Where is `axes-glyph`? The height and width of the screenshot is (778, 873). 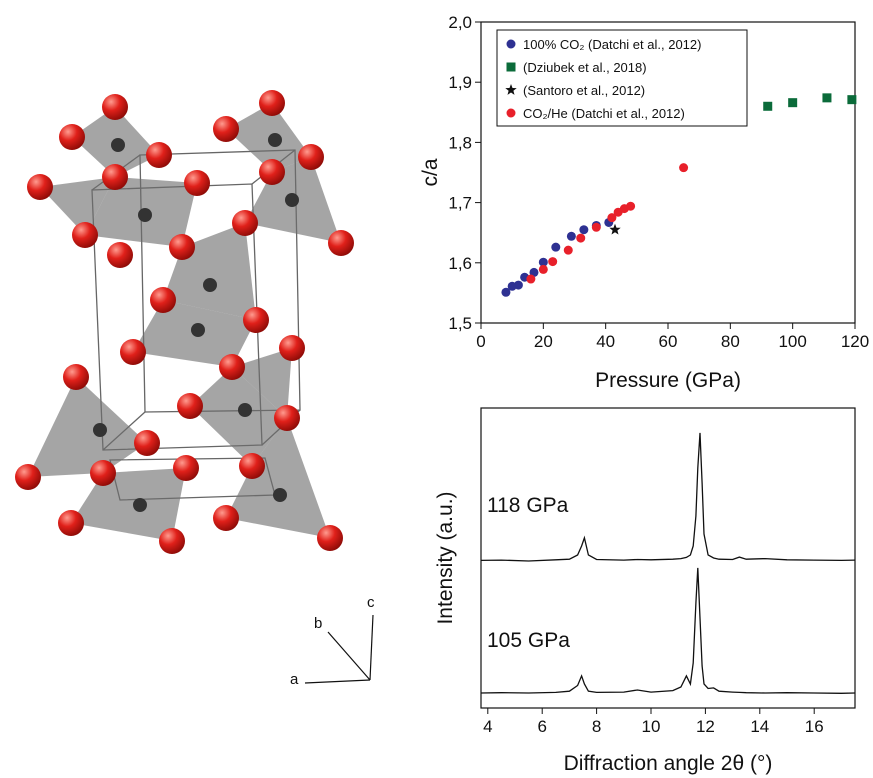
axes-glyph is located at coordinates (339, 649).